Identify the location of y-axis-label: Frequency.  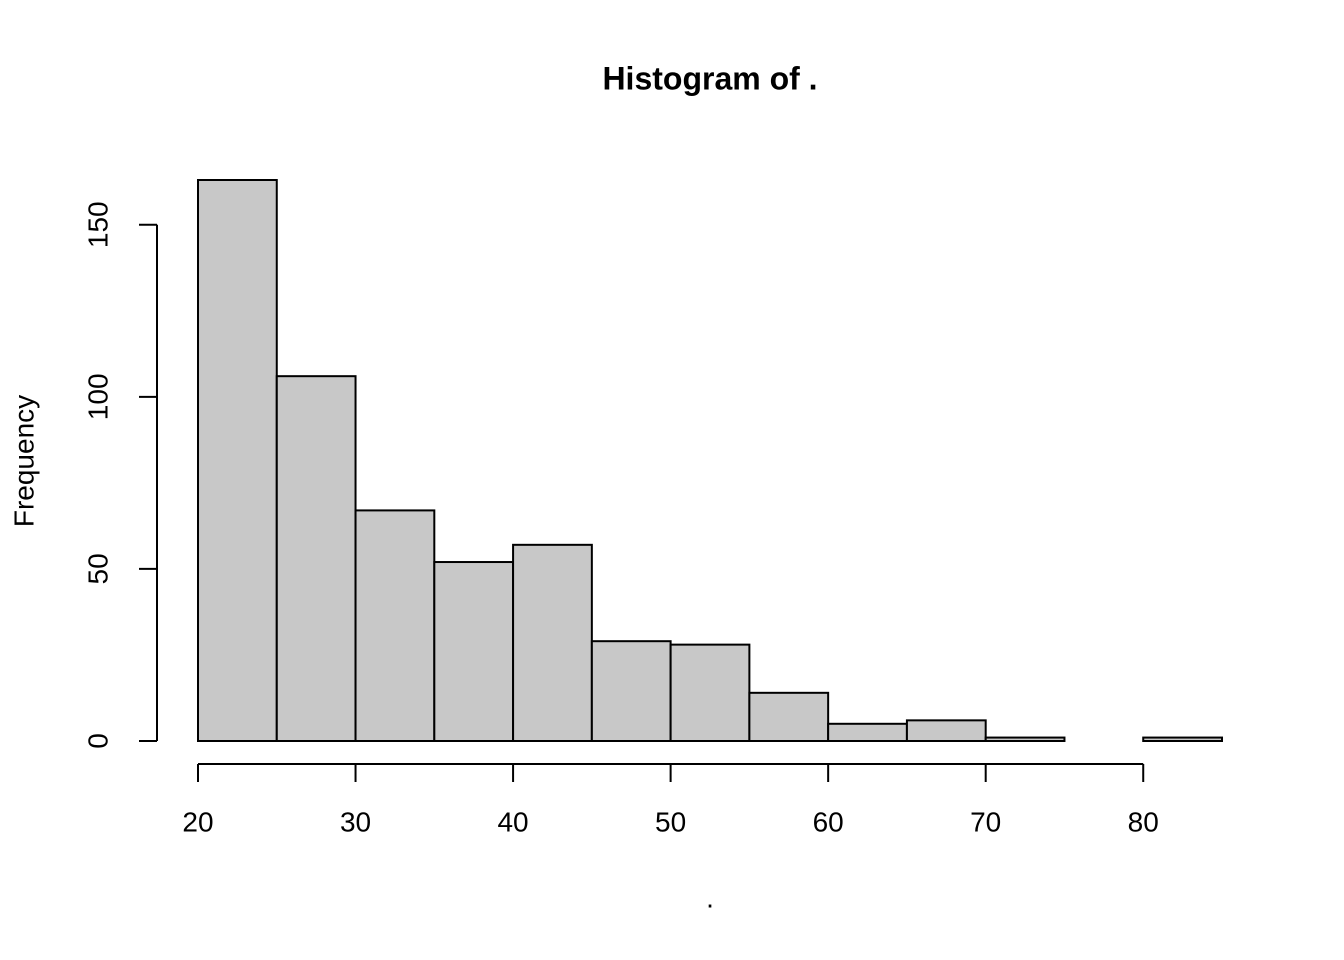
(23, 461).